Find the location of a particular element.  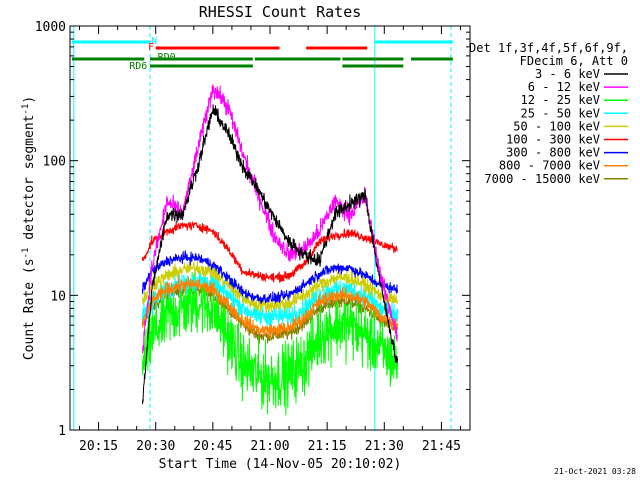

x-tick-label: 20:15 is located at coordinates (98, 446).